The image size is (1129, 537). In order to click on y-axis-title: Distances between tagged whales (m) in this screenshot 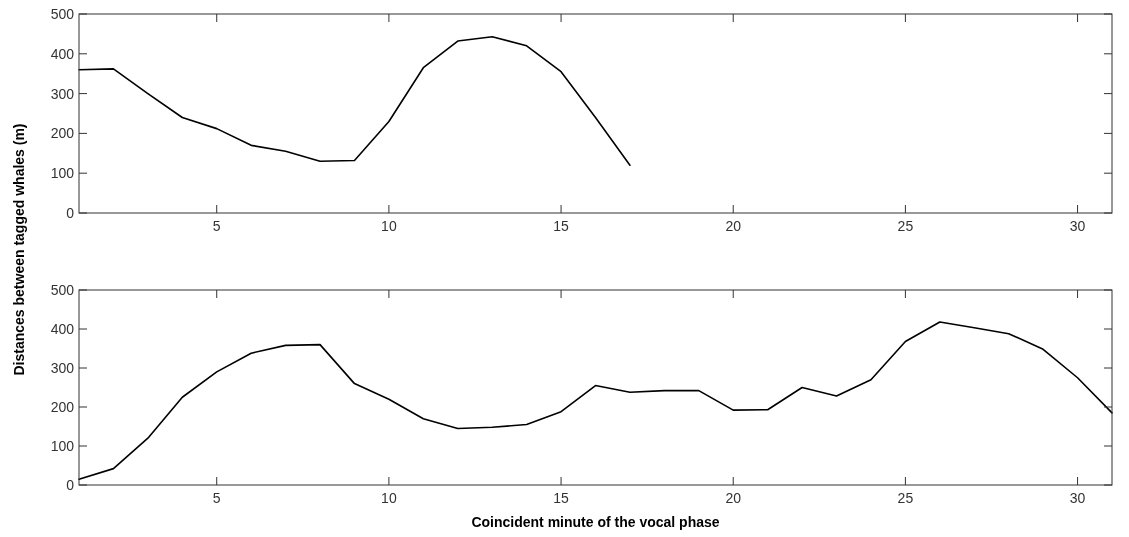, I will do `click(19, 249)`.